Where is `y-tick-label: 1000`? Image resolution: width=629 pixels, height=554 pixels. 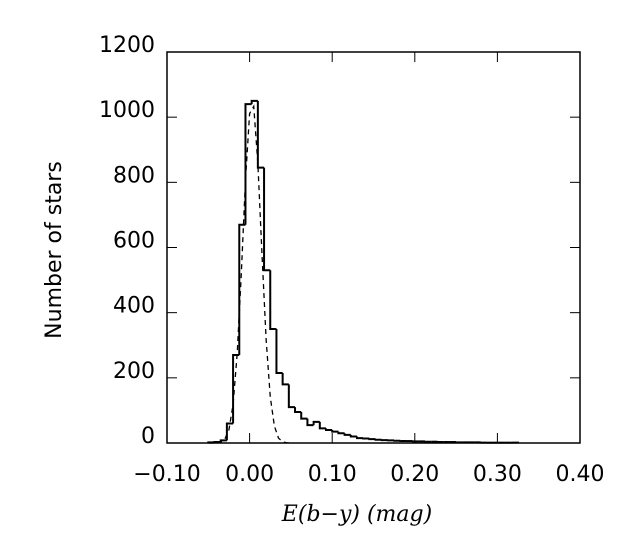 y-tick-label: 1000 is located at coordinates (127, 110).